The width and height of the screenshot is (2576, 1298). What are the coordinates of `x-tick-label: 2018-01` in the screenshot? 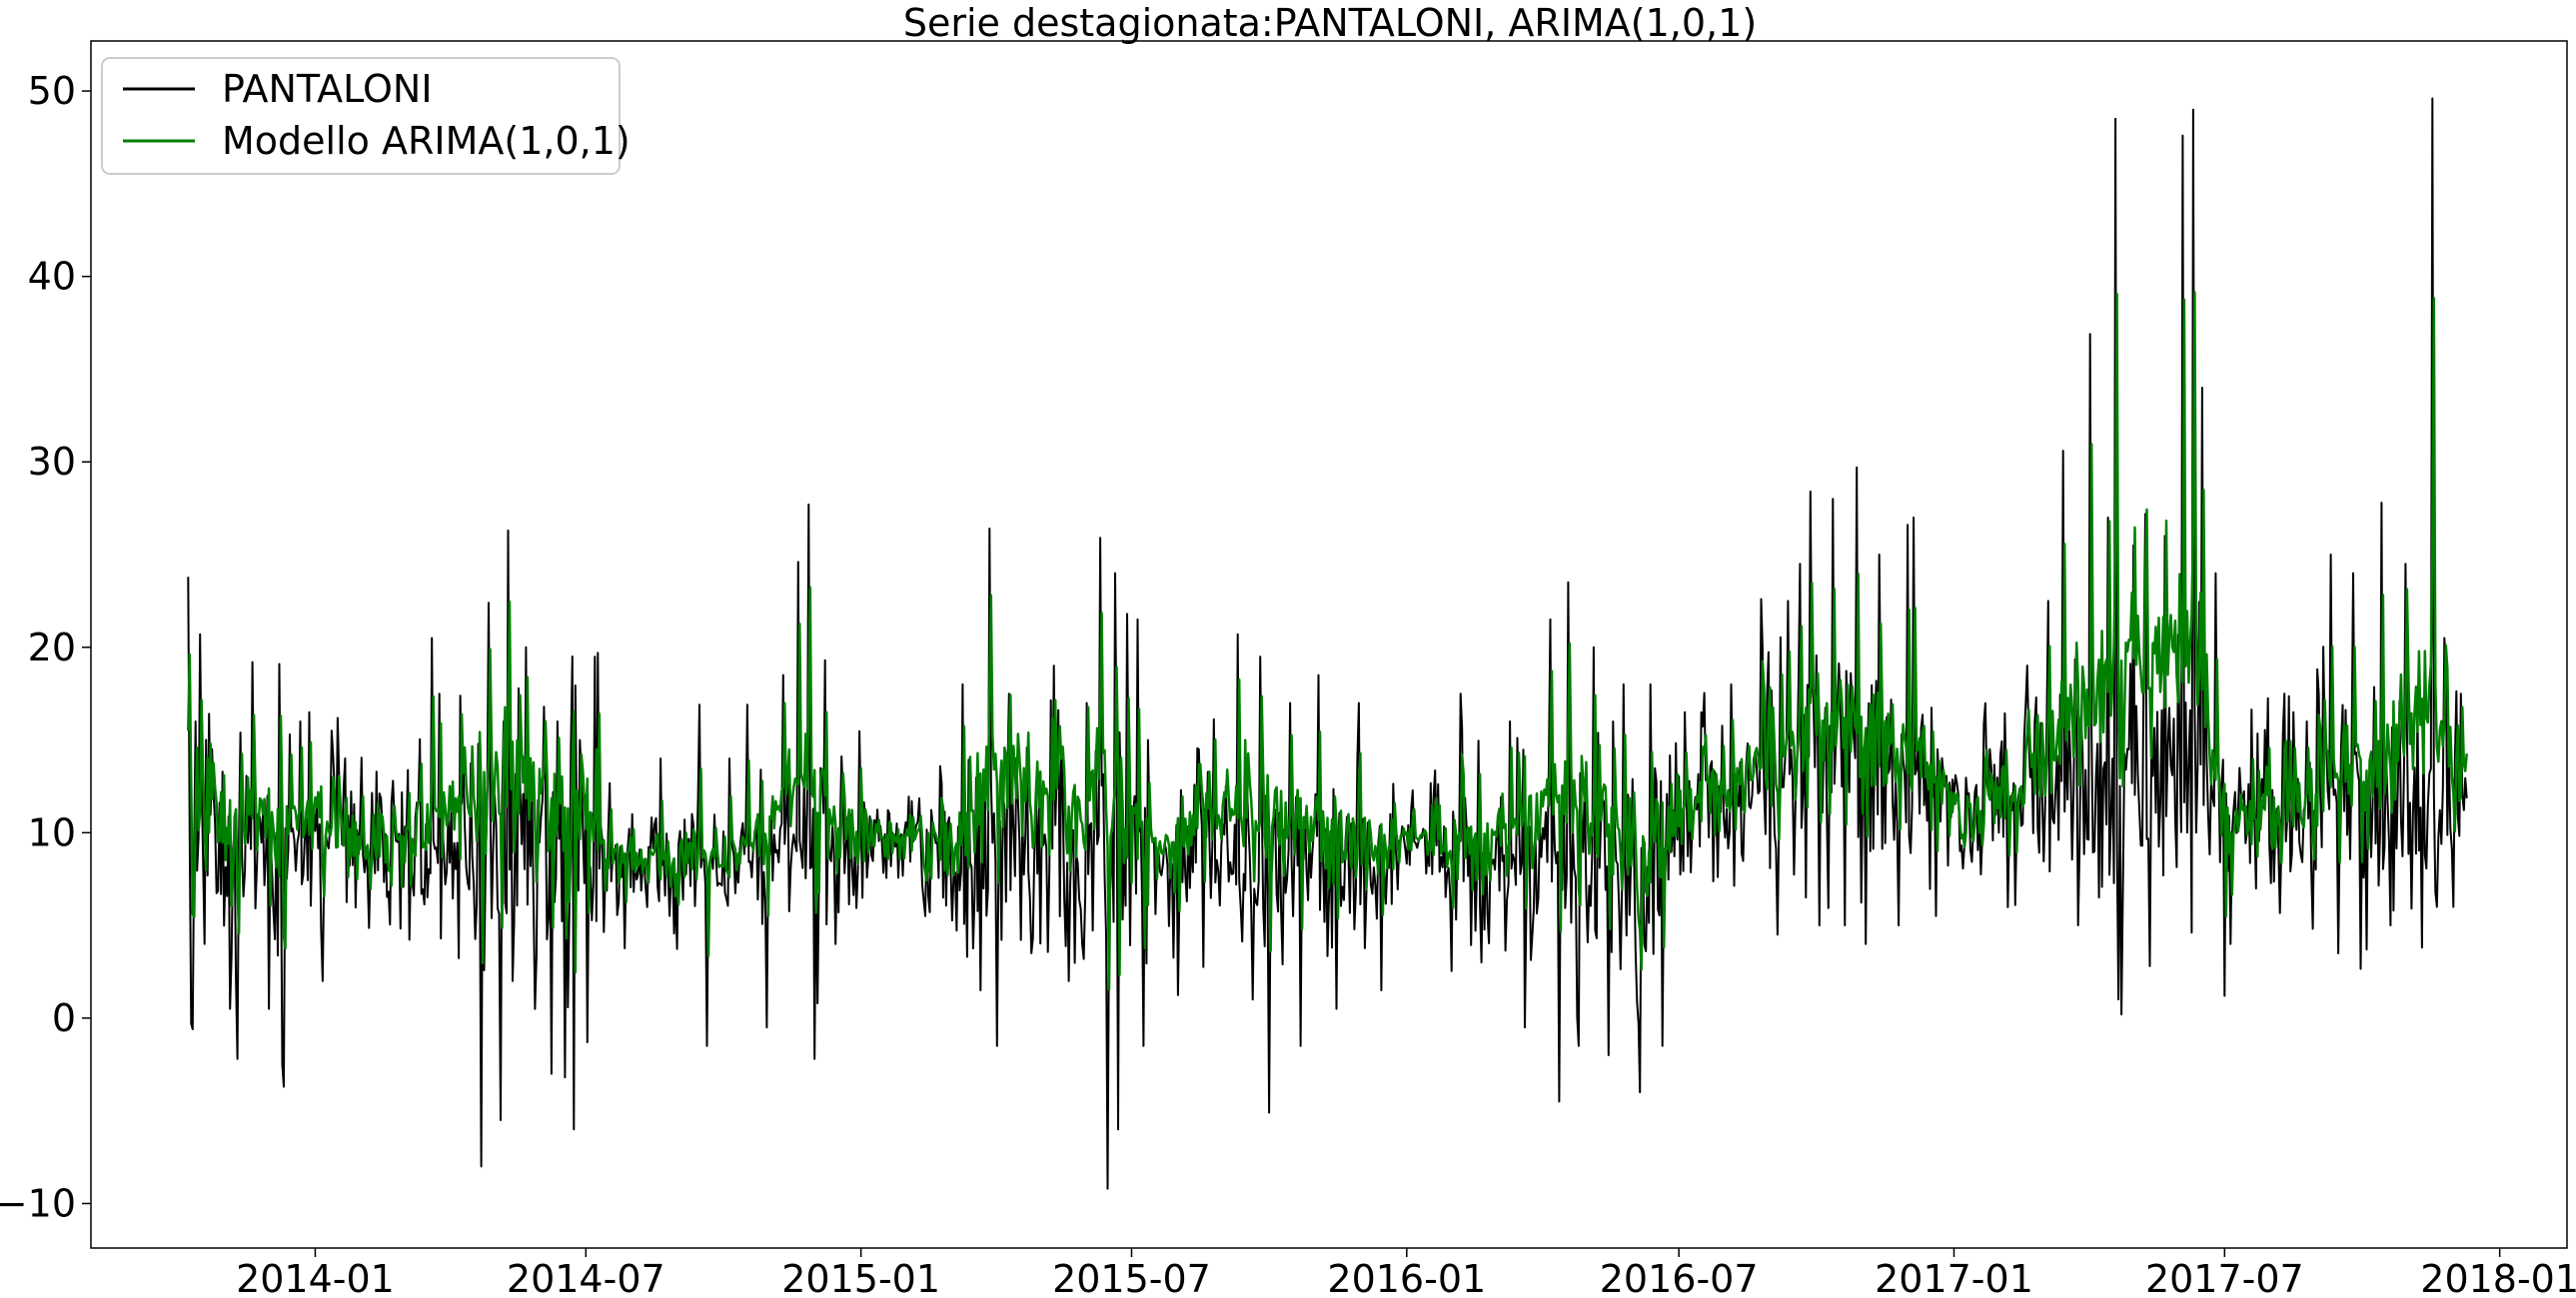 It's located at (2498, 1277).